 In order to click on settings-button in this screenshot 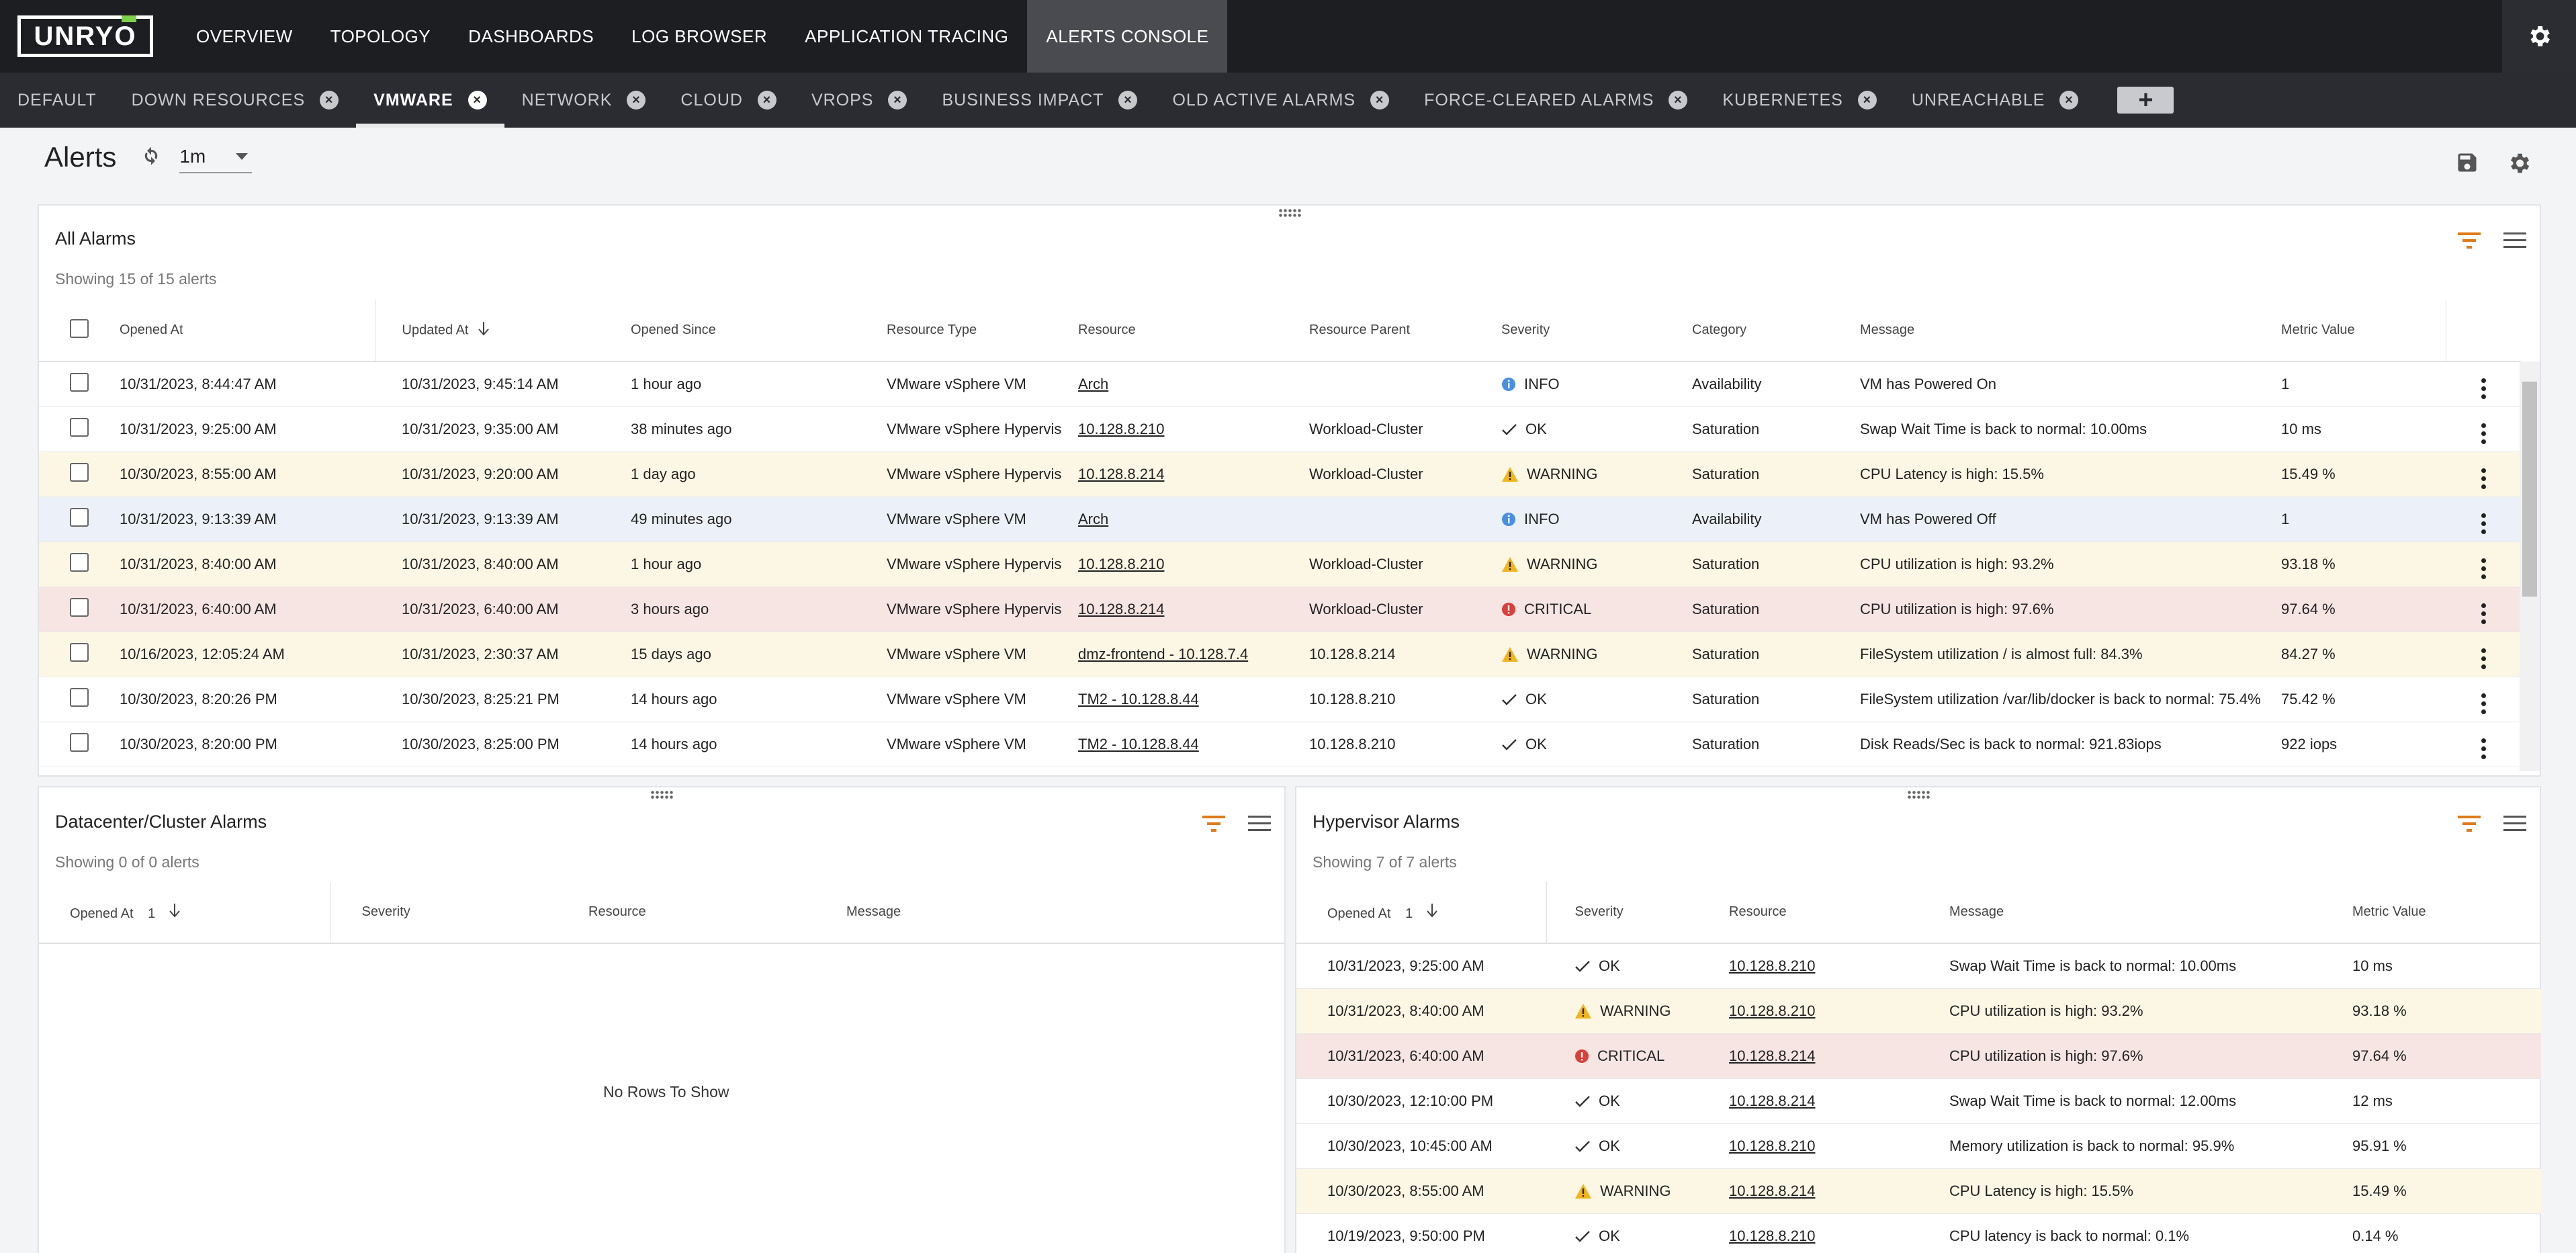, I will do `click(2539, 36)`.